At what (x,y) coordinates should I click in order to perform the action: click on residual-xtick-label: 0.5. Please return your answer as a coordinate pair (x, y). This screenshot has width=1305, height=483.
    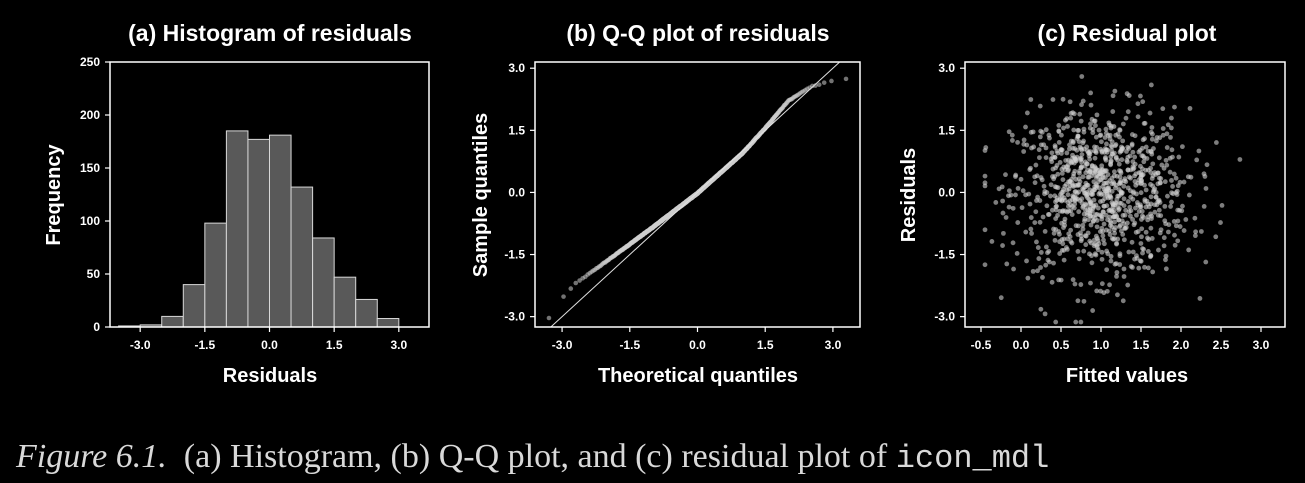
    Looking at the image, I should click on (1061, 345).